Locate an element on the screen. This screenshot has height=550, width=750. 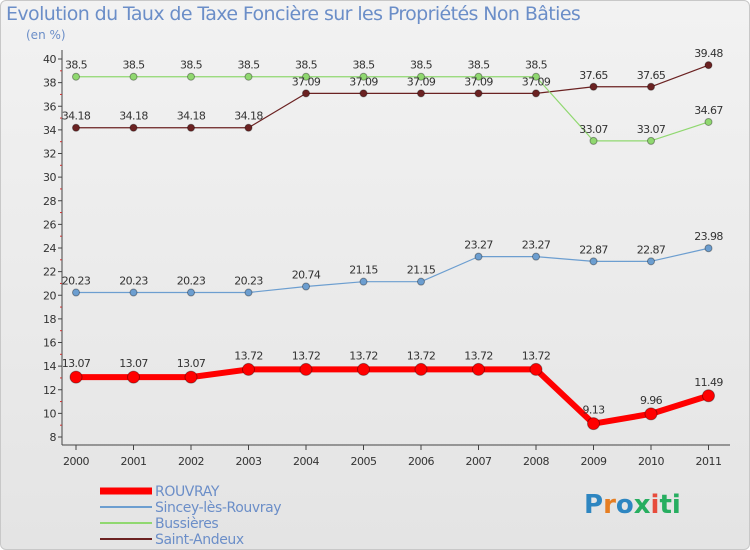
data-label-saint-andeux: 39.48 is located at coordinates (708, 53).